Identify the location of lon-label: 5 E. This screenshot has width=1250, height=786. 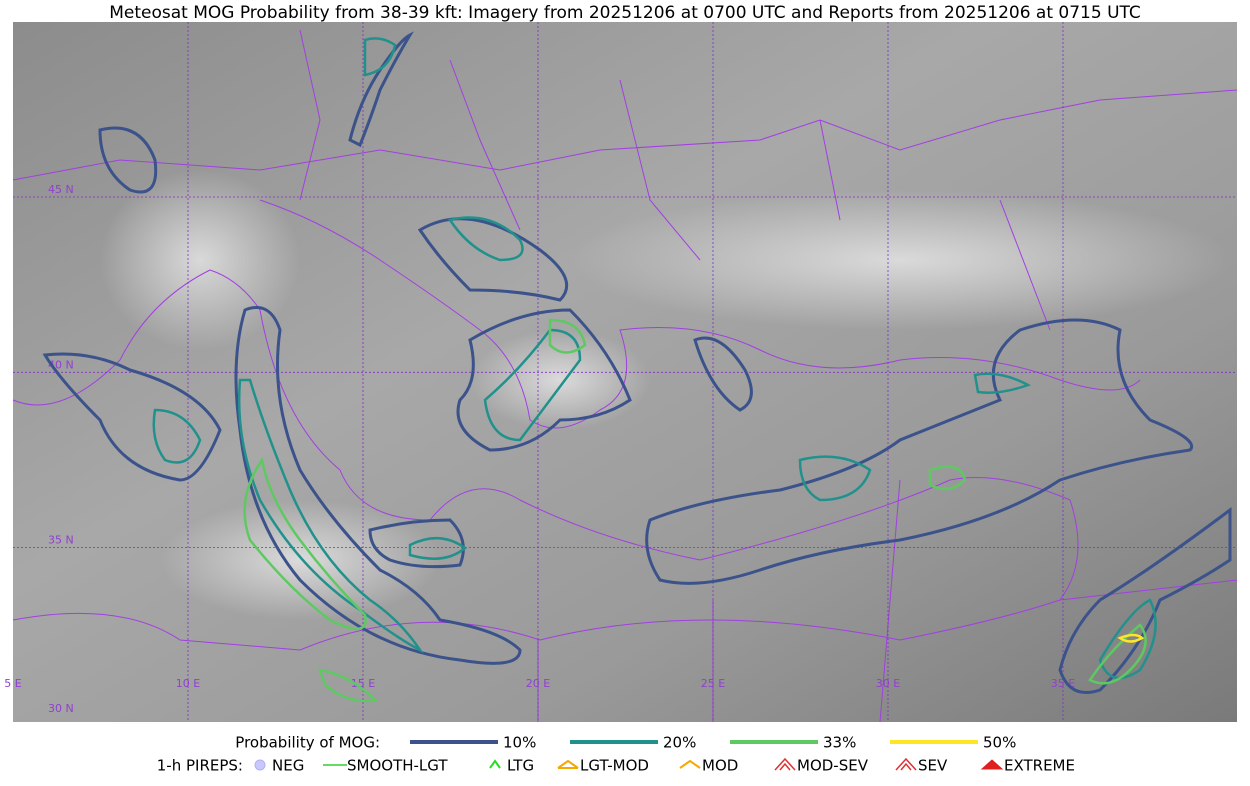
(12, 683).